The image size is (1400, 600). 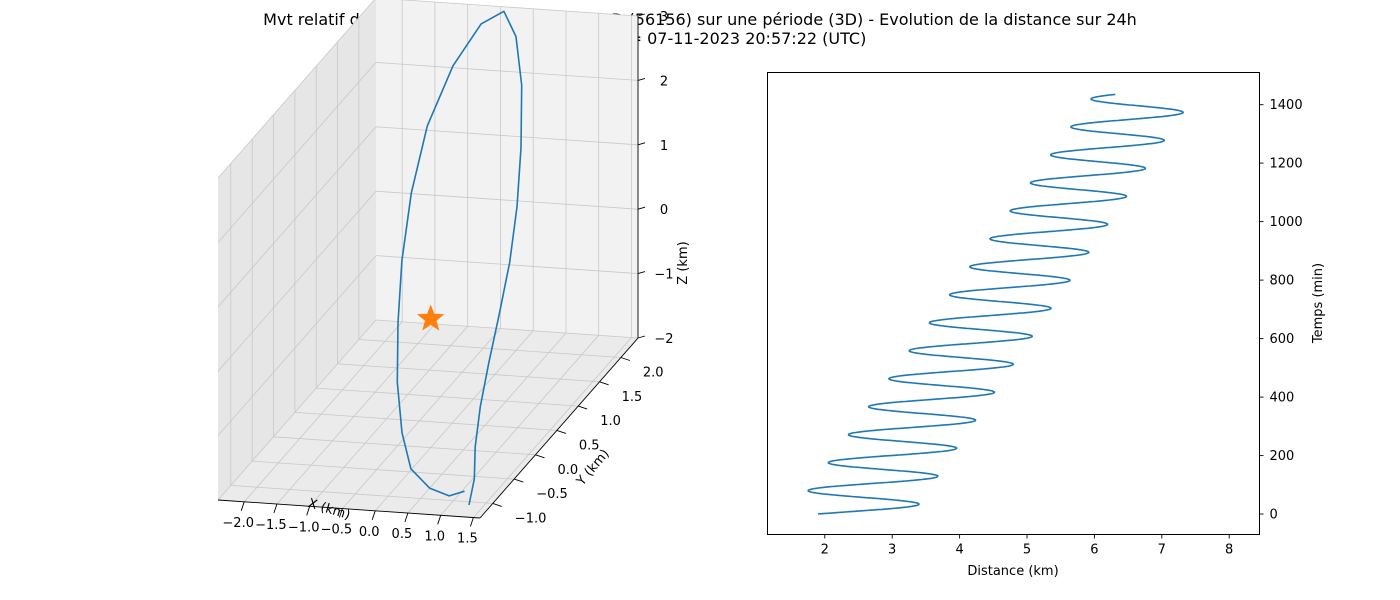 I want to click on x-tick-label-2d: 3, so click(x=892, y=550).